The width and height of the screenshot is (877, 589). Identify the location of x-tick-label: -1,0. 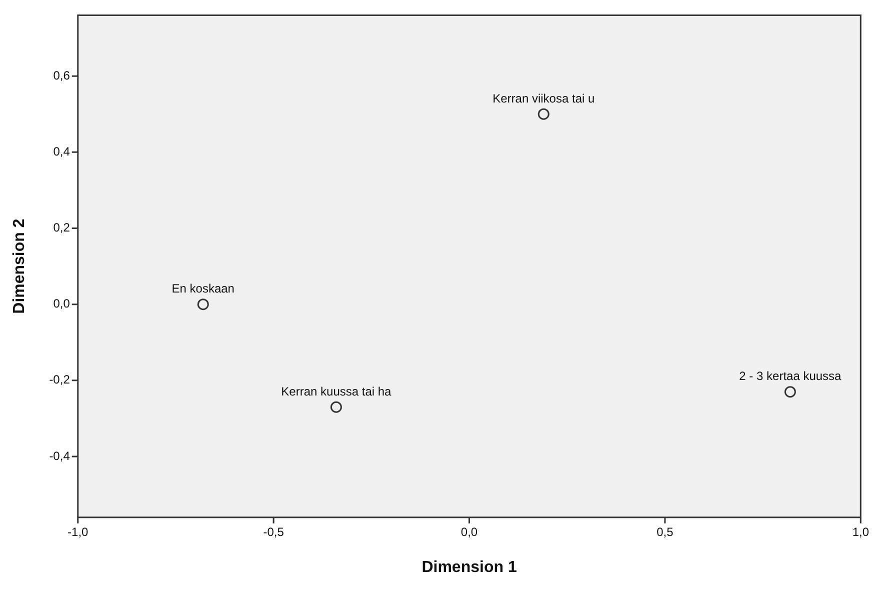
(78, 531).